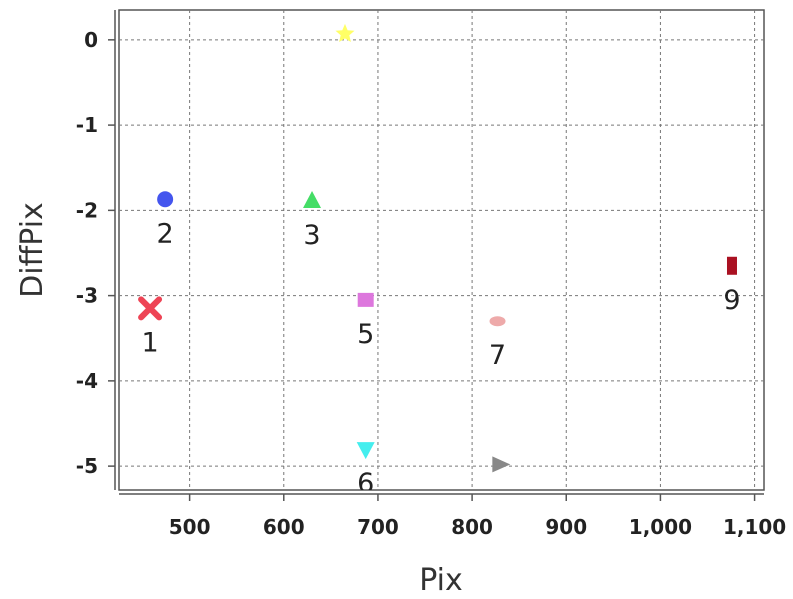 This screenshot has width=793, height=599. Describe the element at coordinates (731, 300) in the screenshot. I see `point-label: 9` at that location.